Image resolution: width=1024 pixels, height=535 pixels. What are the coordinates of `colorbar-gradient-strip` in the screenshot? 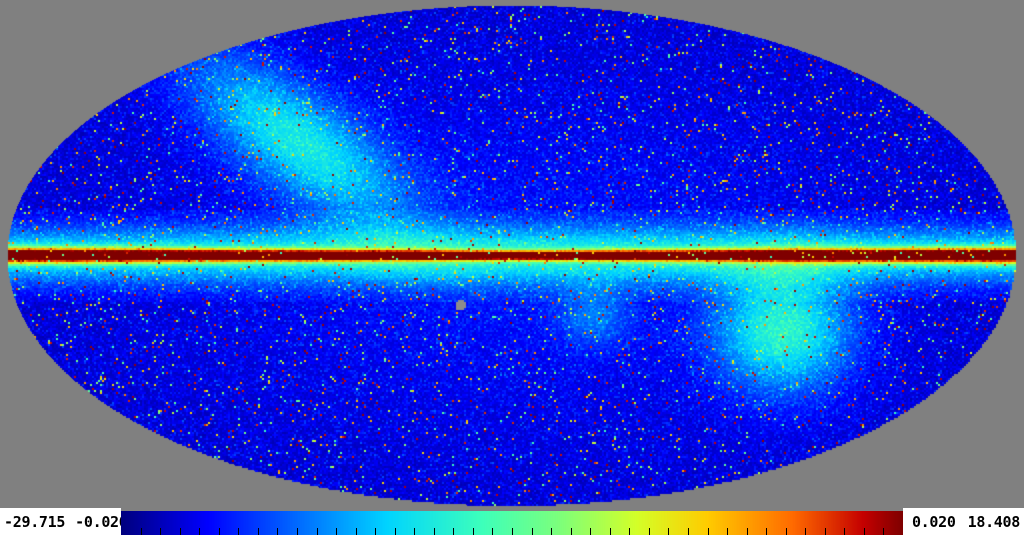 It's located at (512, 523).